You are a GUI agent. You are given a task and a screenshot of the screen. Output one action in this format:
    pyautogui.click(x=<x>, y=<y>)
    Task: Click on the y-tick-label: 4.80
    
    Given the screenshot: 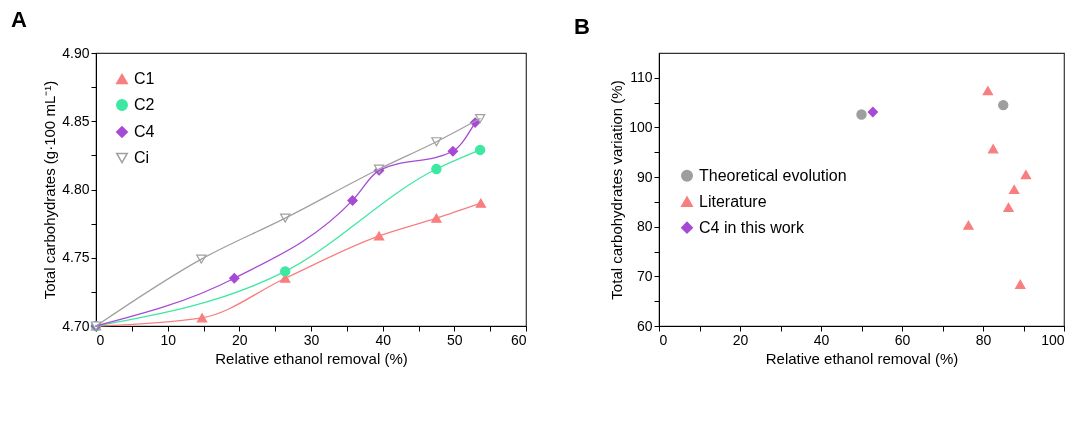 What is the action you would take?
    pyautogui.click(x=76, y=189)
    